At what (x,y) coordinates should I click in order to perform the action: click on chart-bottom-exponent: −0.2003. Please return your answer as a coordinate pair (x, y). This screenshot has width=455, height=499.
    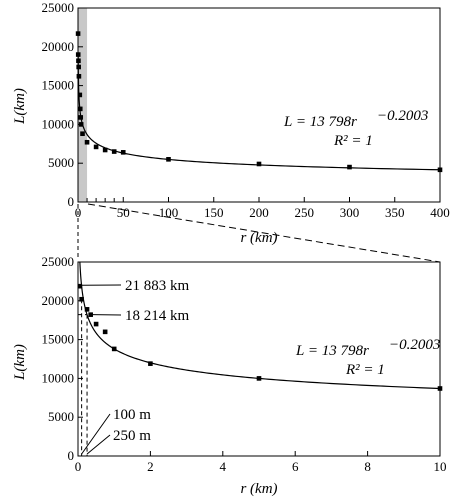
    Looking at the image, I should click on (414, 345).